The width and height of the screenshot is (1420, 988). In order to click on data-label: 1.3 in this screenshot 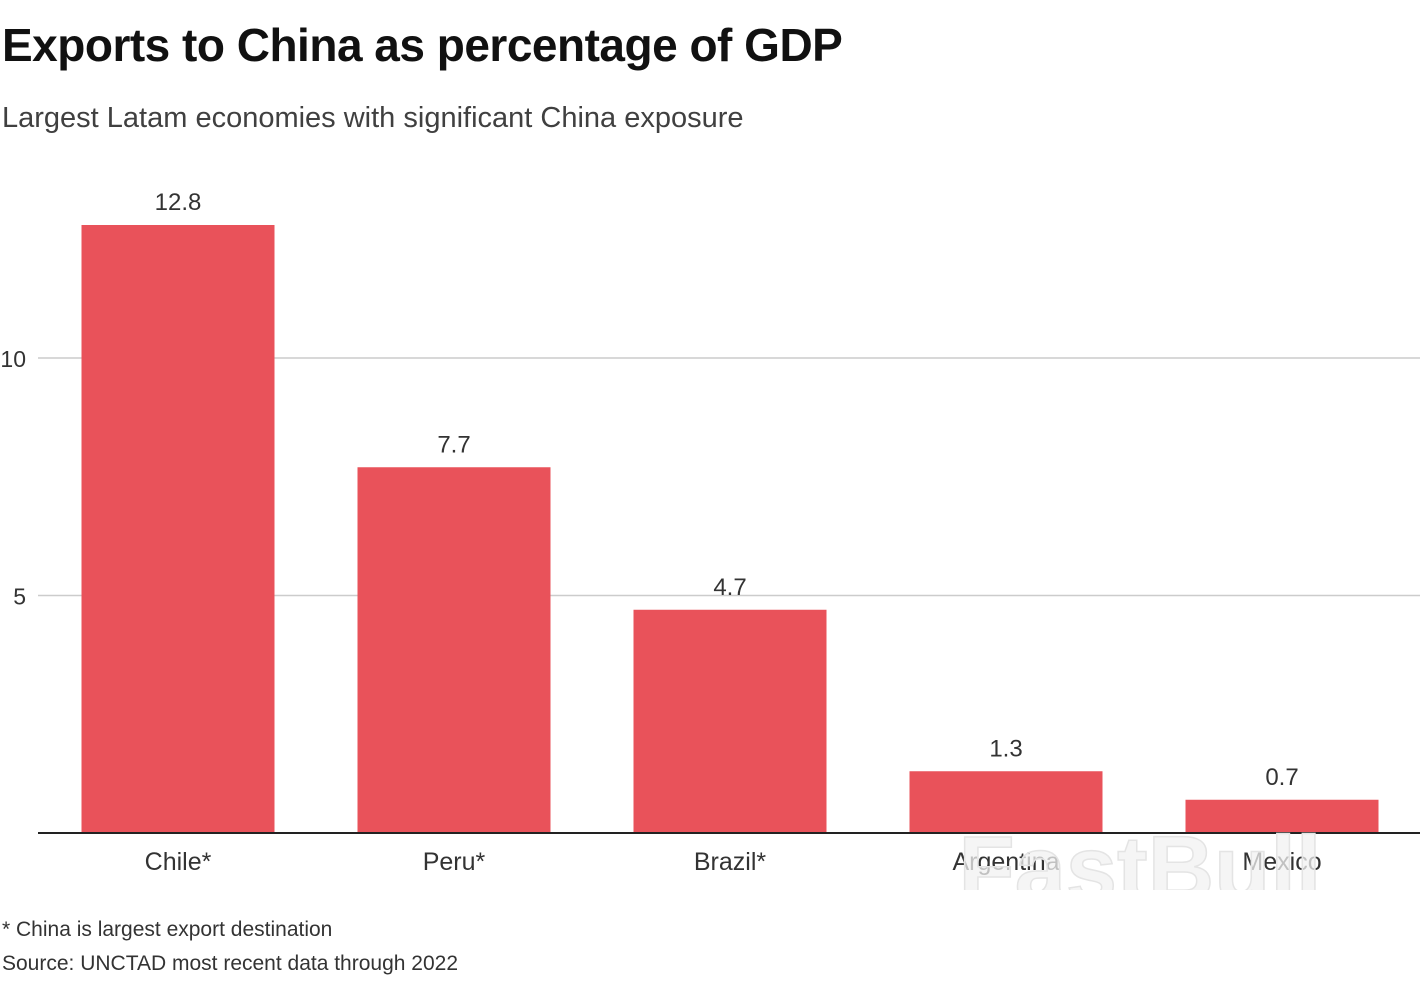, I will do `click(1005, 748)`.